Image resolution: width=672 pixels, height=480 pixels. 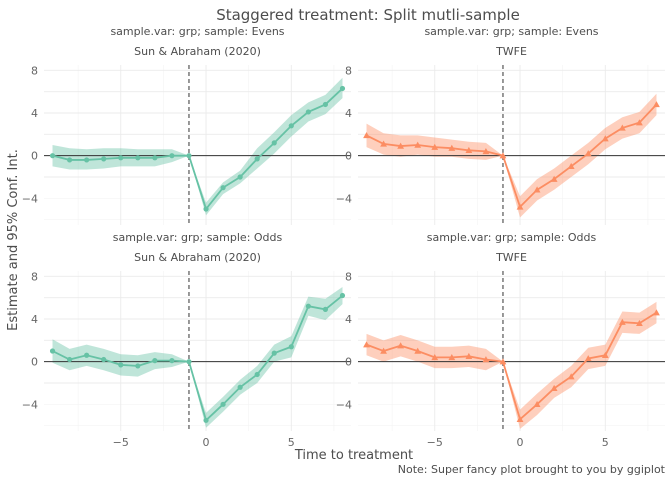 I want to click on x-axis-label: Time to treatment, so click(x=353, y=455).